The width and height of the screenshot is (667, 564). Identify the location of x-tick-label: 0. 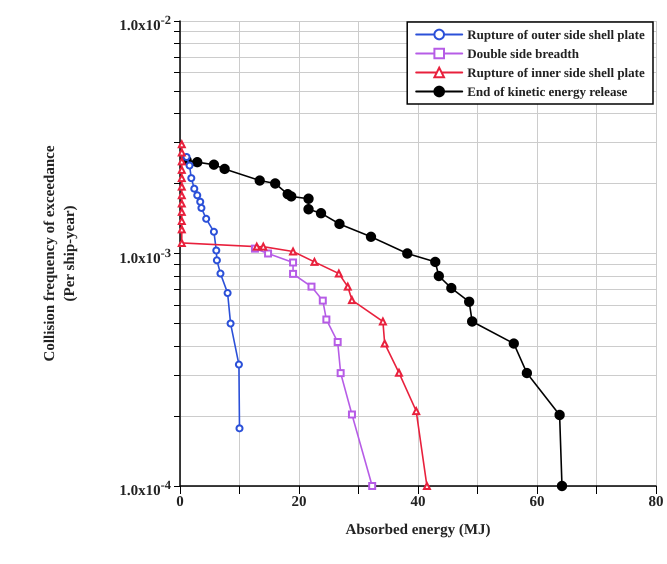
(180, 502).